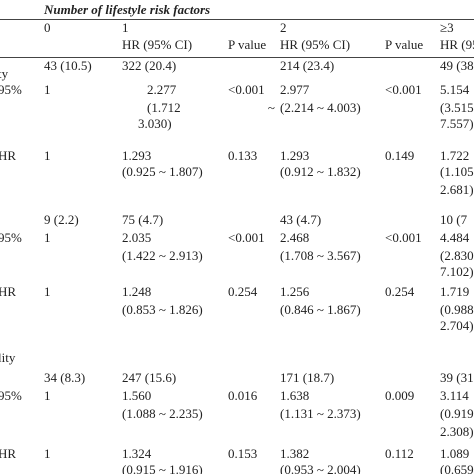 The height and width of the screenshot is (474, 474). I want to click on table-cell: 1.248, so click(137, 291).